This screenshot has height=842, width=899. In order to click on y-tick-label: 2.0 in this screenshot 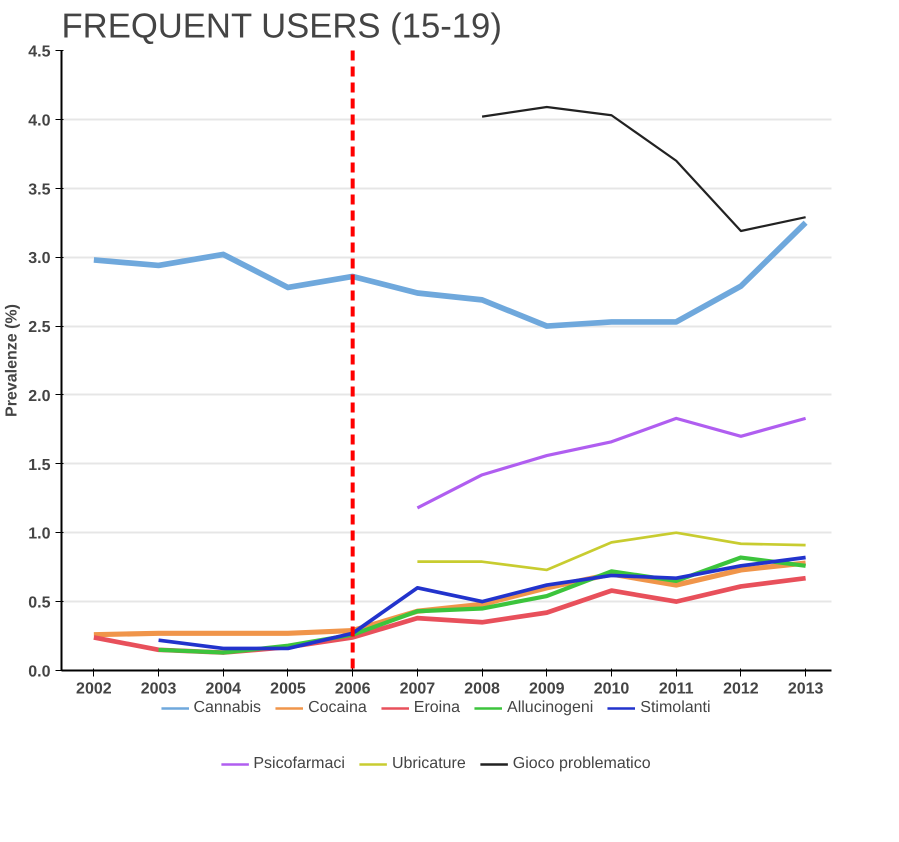, I will do `click(39, 396)`.